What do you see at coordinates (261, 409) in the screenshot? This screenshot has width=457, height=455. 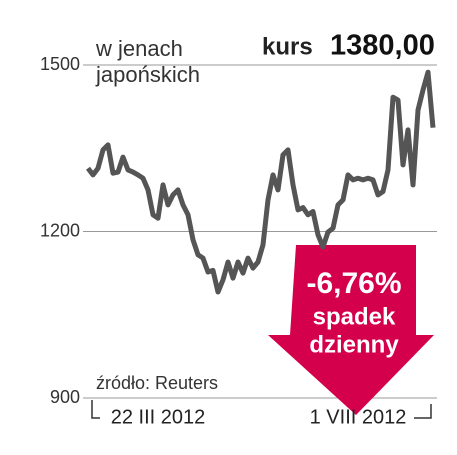 I see `x-axis-bracket` at bounding box center [261, 409].